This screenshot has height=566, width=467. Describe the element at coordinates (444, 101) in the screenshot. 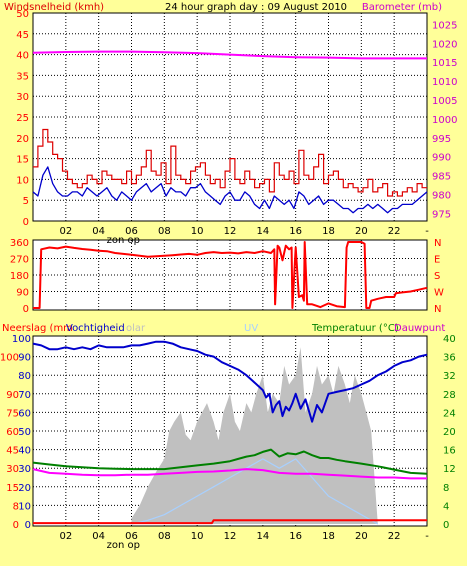

I see `barometer-tick-label: 1005` at that location.